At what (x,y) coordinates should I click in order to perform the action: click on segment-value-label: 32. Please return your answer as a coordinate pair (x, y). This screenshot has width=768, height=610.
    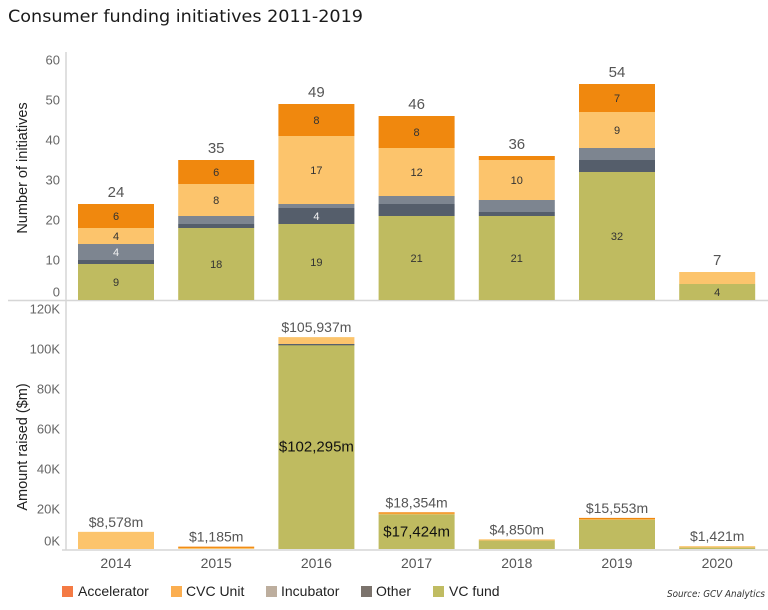
    Looking at the image, I should click on (617, 237).